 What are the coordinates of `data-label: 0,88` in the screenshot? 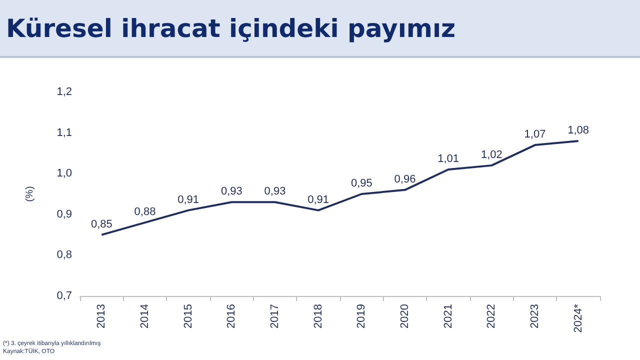 It's located at (145, 212).